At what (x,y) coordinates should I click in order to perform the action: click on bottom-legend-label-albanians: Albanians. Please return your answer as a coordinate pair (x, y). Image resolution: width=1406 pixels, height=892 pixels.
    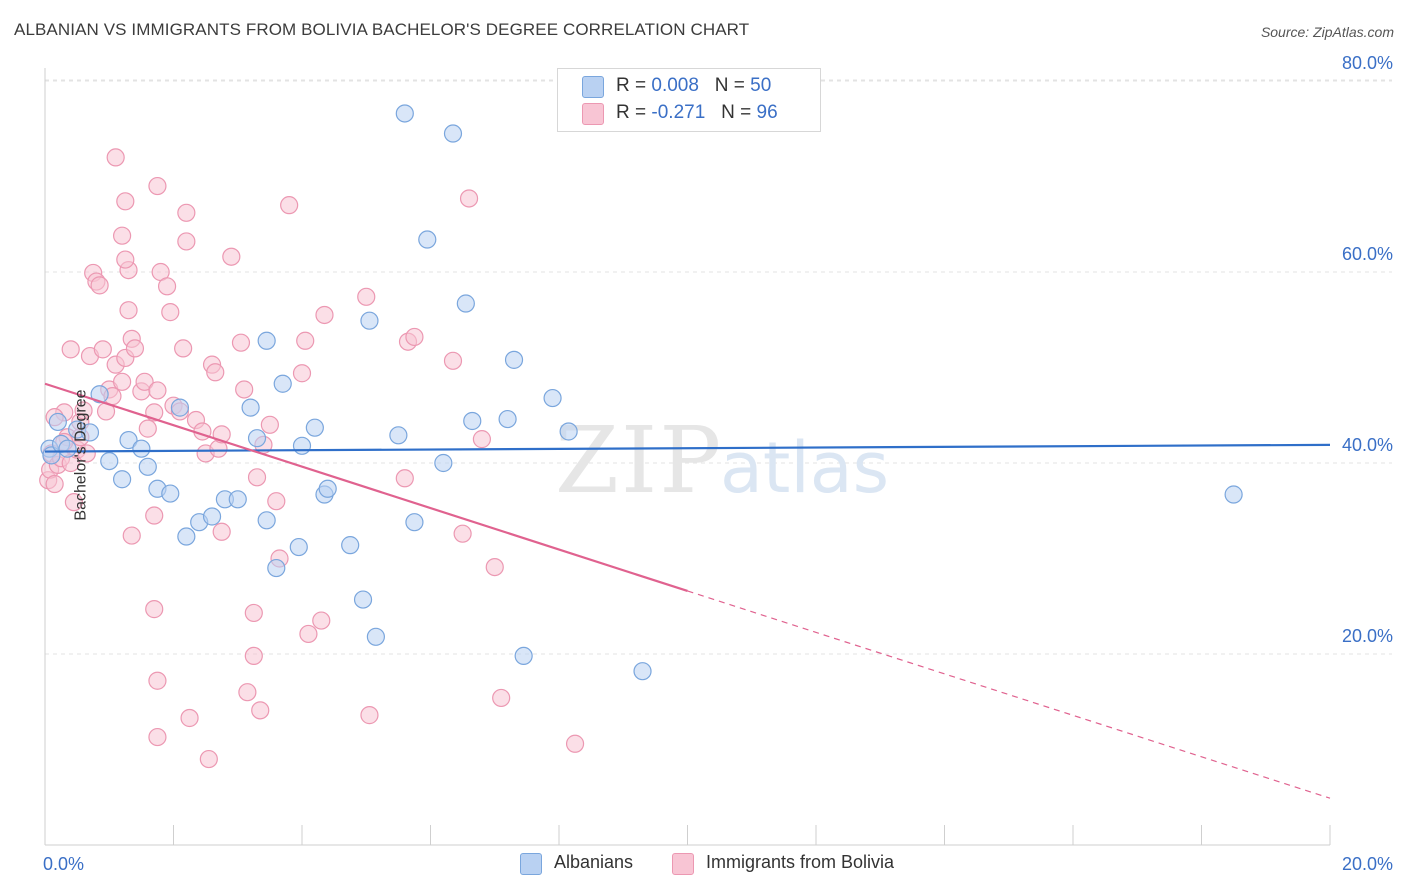
    Looking at the image, I should click on (594, 862).